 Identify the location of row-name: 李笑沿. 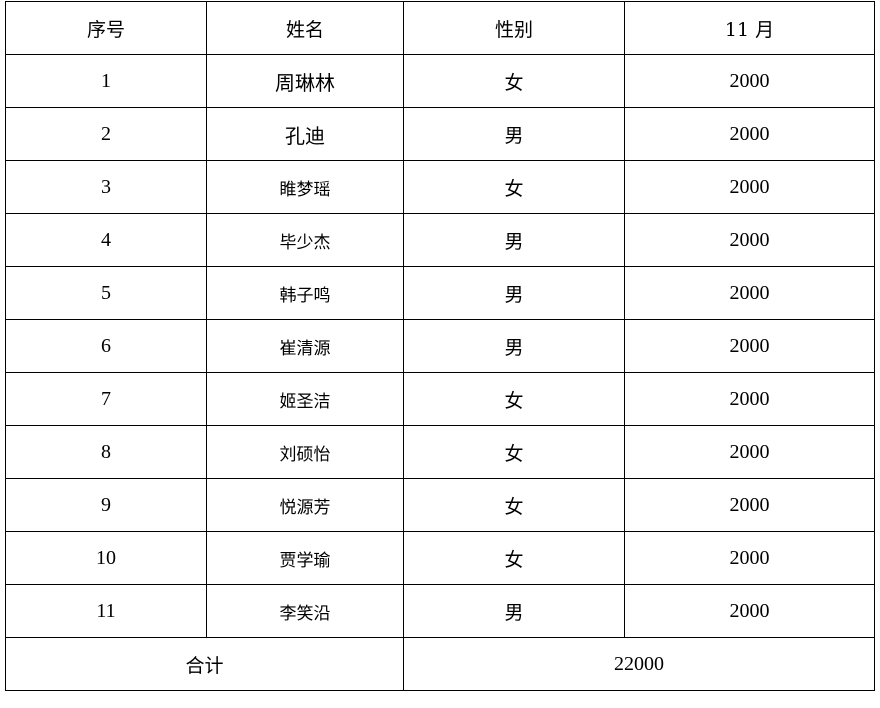
(305, 611).